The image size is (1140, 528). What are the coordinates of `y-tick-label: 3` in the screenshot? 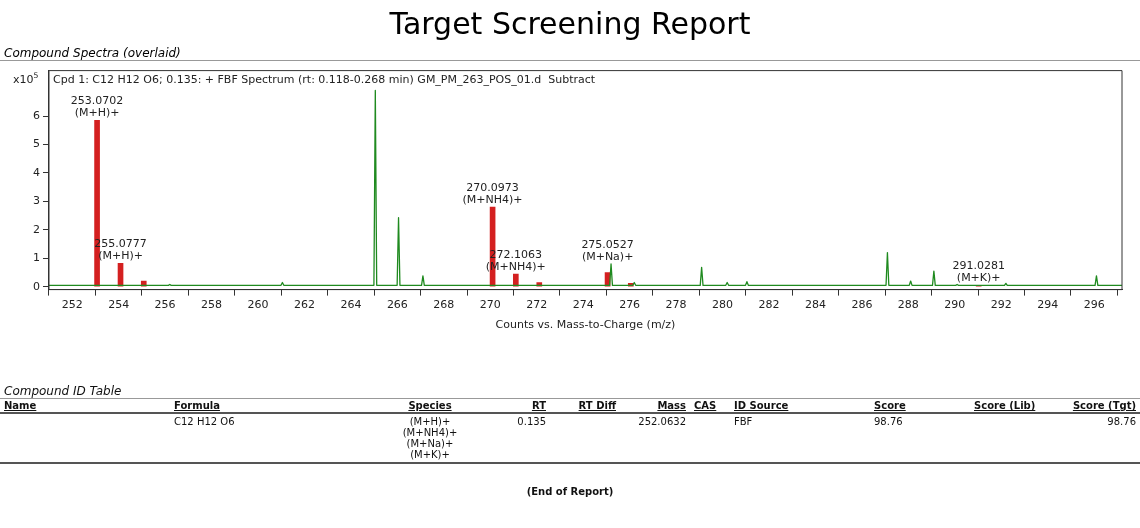 It's located at (36, 201).